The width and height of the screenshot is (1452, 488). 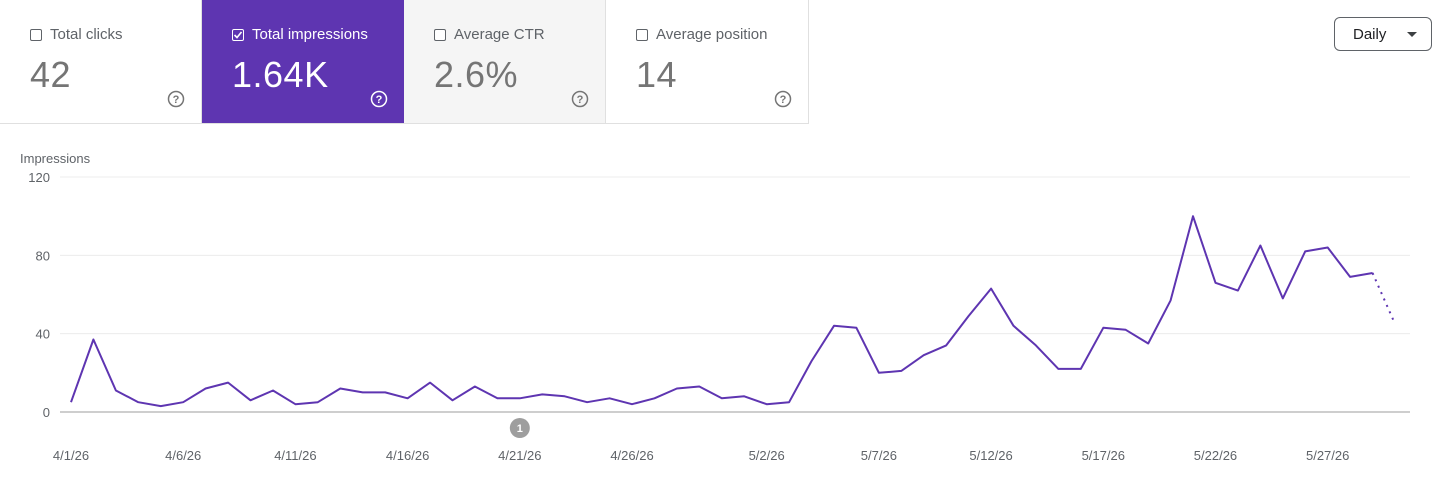 What do you see at coordinates (767, 455) in the screenshot?
I see `x-tick-label: 5/2/26` at bounding box center [767, 455].